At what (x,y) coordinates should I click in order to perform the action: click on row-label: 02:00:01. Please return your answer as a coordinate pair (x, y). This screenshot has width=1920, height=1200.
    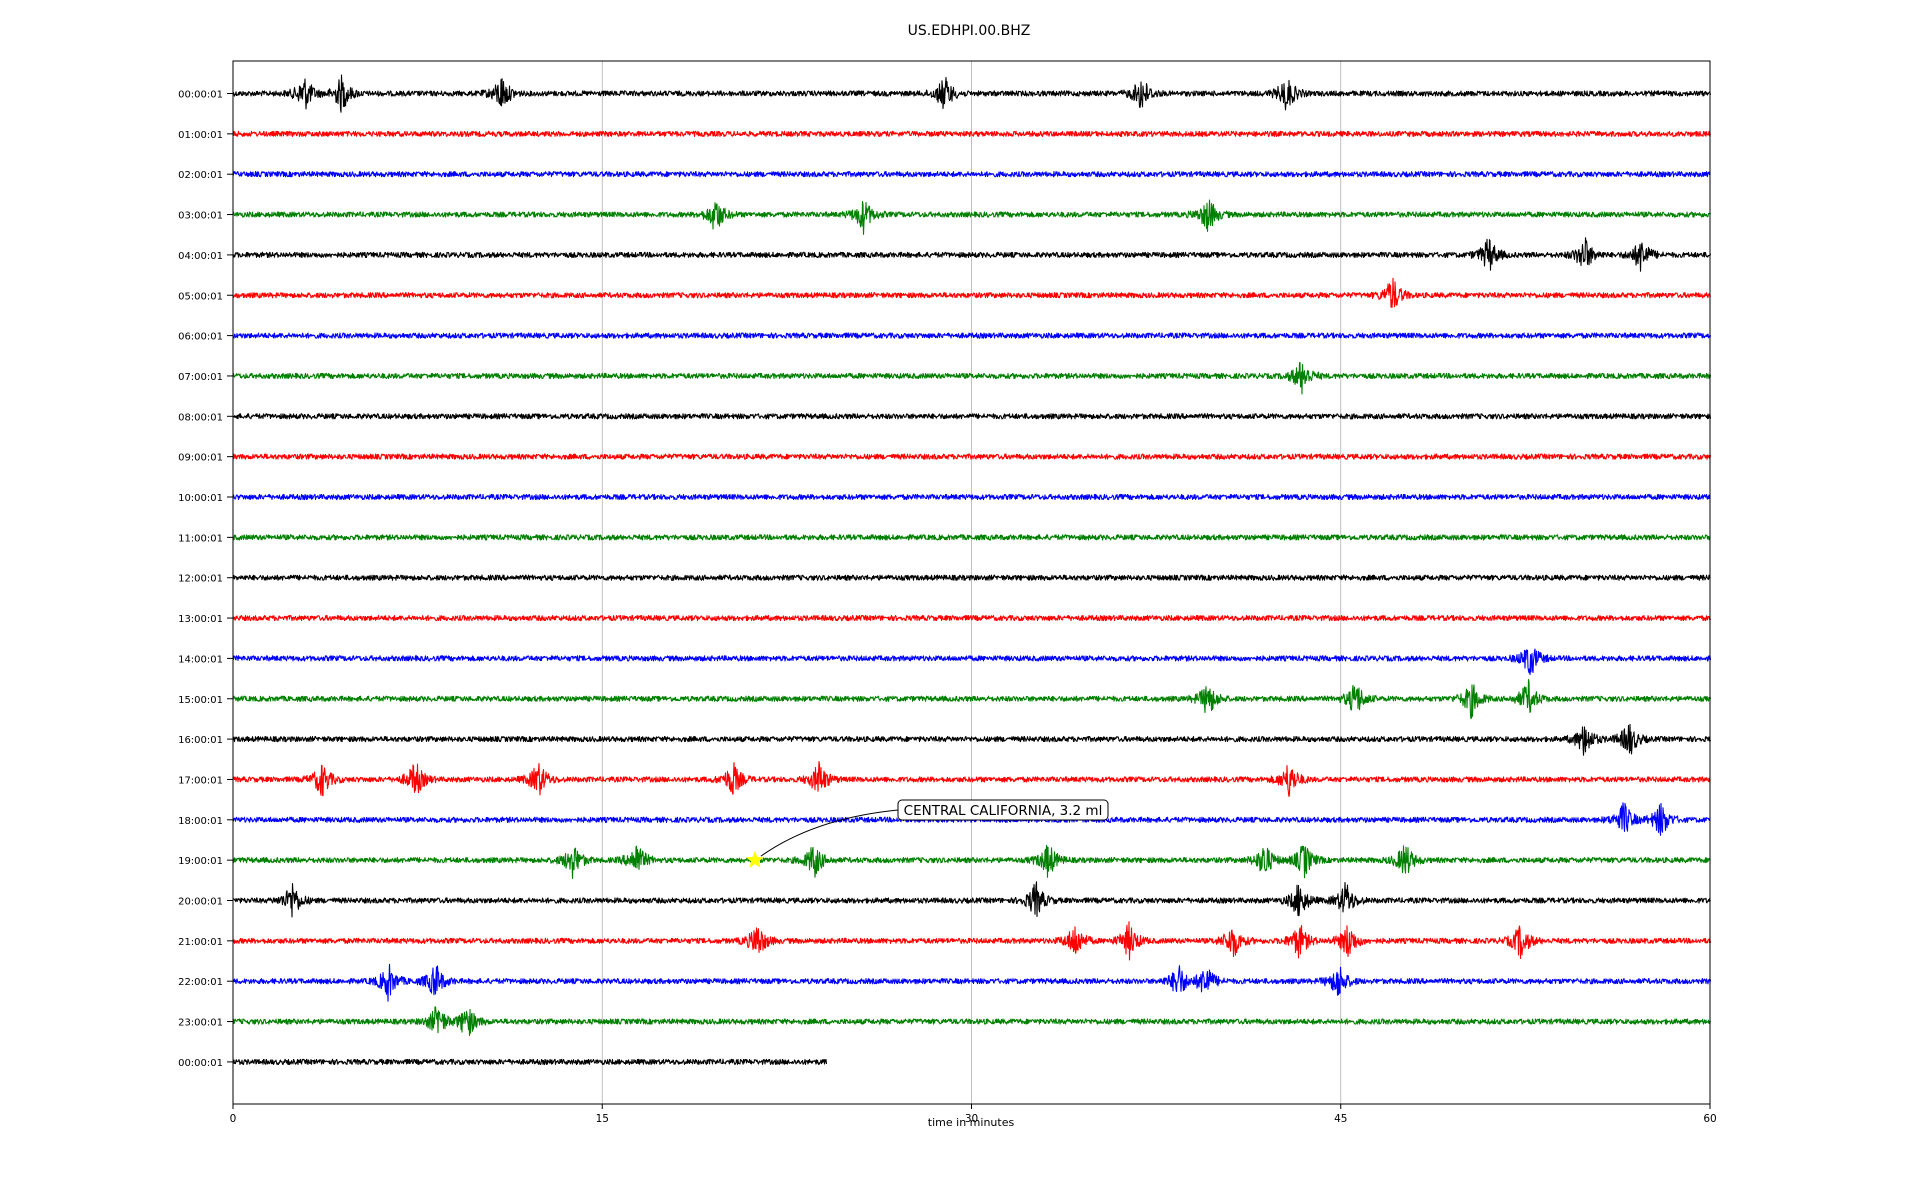
    Looking at the image, I should click on (200, 175).